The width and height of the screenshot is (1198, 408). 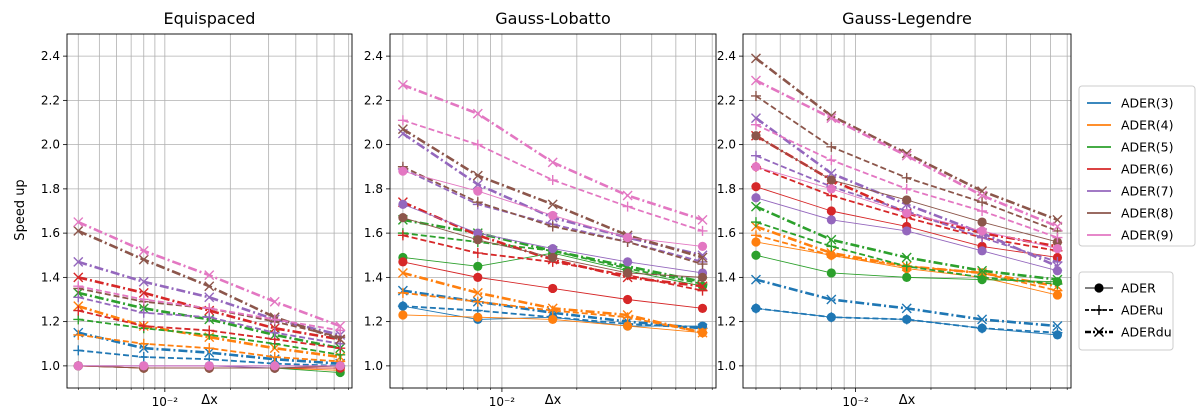 What do you see at coordinates (1147, 169) in the screenshot?
I see `legend-entry-label: ADER(6)` at bounding box center [1147, 169].